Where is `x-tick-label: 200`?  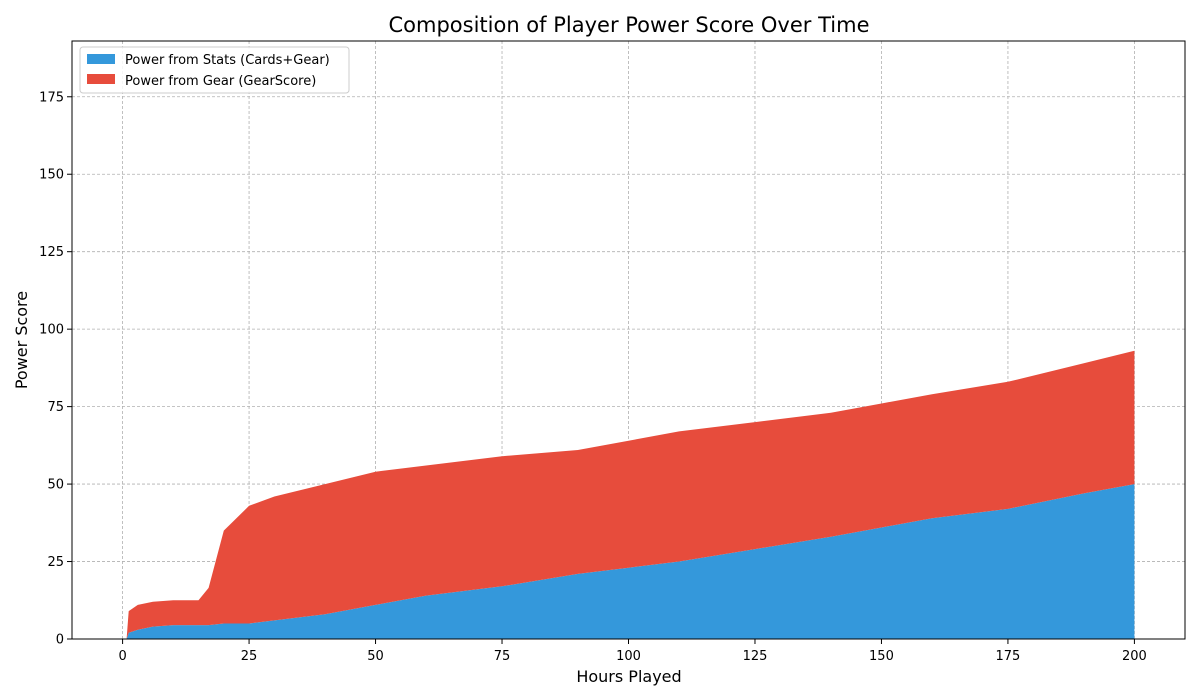 x-tick-label: 200 is located at coordinates (1134, 656).